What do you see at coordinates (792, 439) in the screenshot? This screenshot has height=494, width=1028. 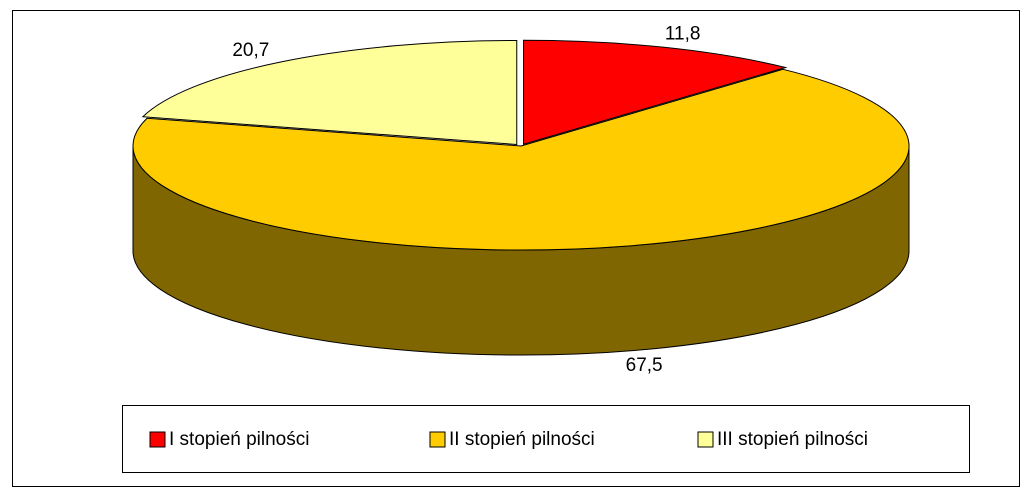 I see `legend-label: III stopień pilności` at bounding box center [792, 439].